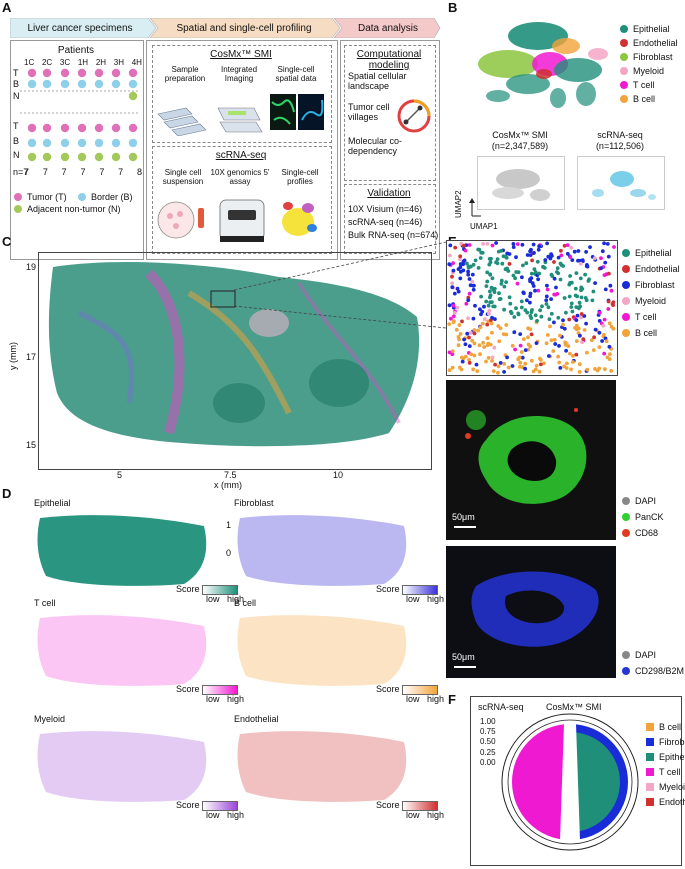  Describe the element at coordinates (239, 74) in the screenshot. I see `cosmx-step-2: Integrated Imaging` at that location.